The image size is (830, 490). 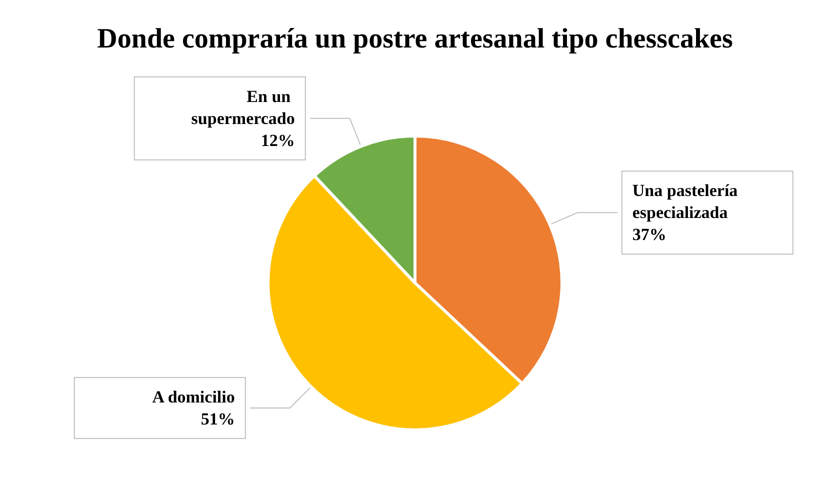 I want to click on data-label: 51%, so click(x=217, y=419).